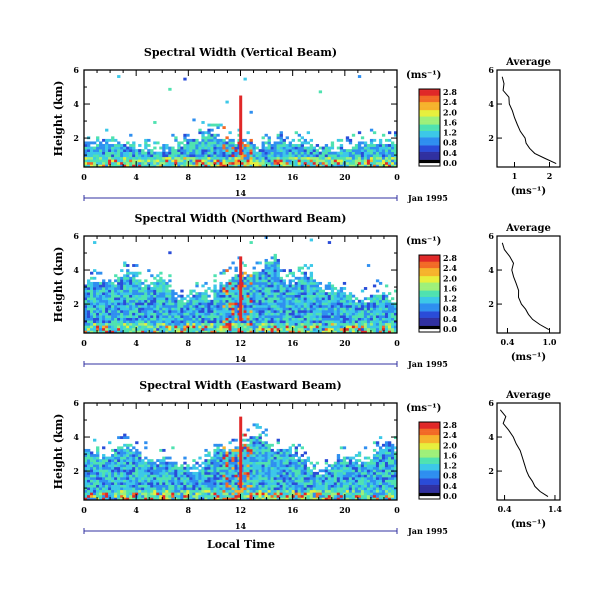 The height and width of the screenshot is (598, 615). Describe the element at coordinates (491, 138) in the screenshot. I see `profile-y-tick-label: 2` at that location.